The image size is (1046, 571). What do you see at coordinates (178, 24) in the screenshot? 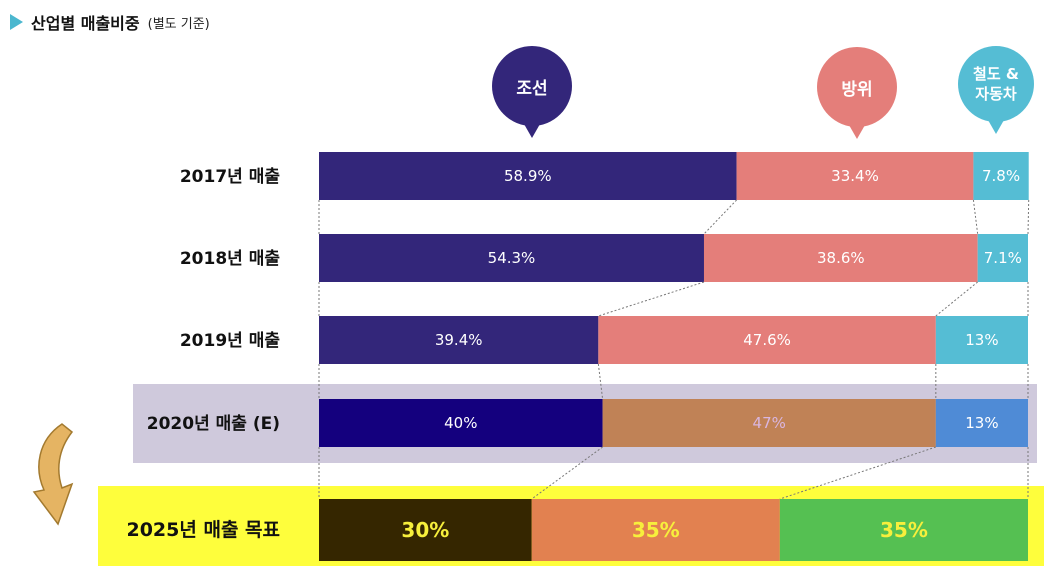
I see `chart-subtitle: (별도 기준)` at bounding box center [178, 24].